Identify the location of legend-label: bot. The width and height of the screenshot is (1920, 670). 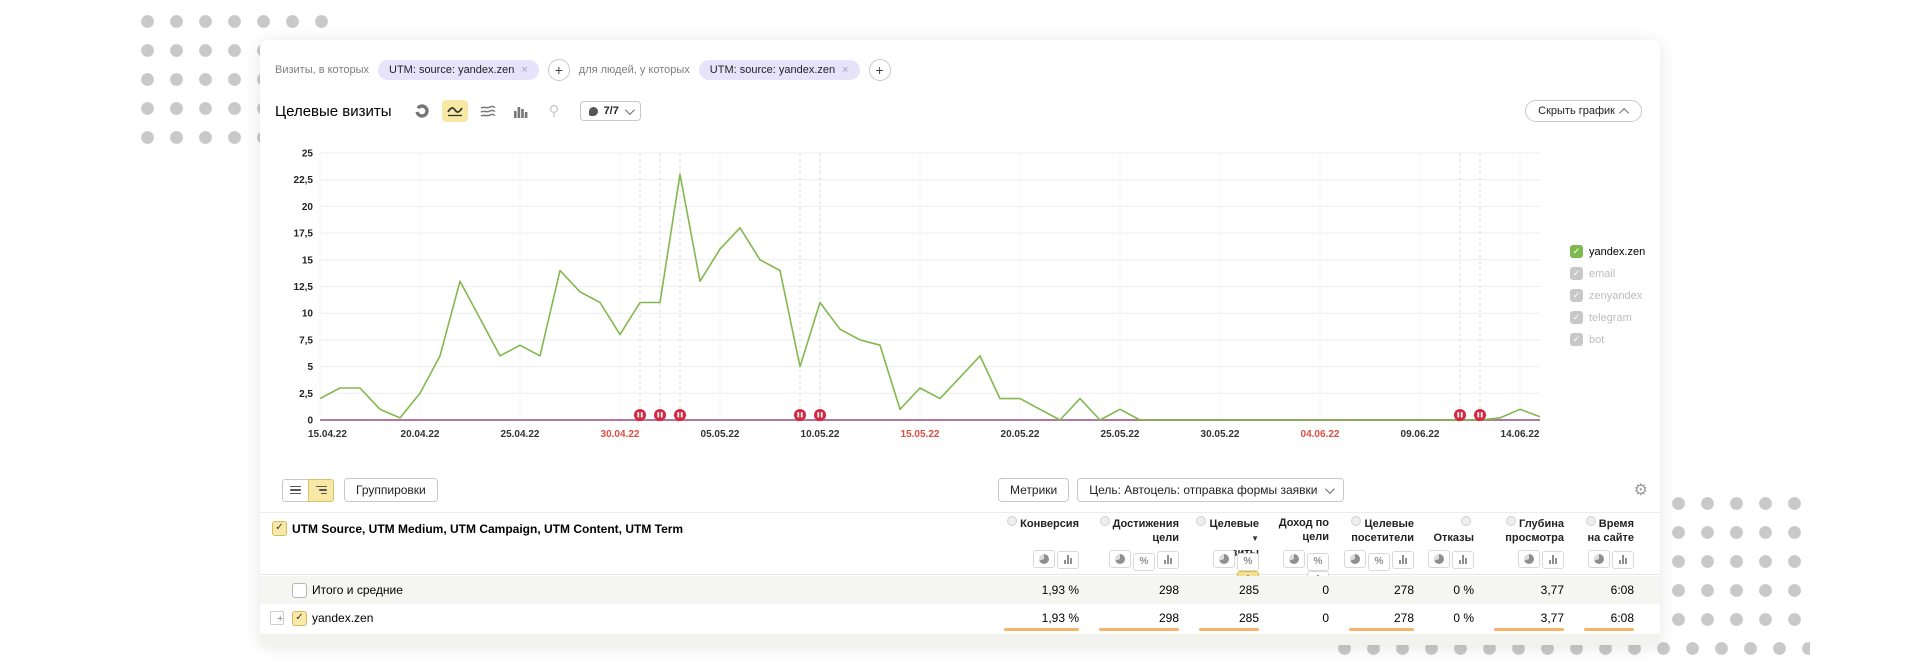
(1597, 339).